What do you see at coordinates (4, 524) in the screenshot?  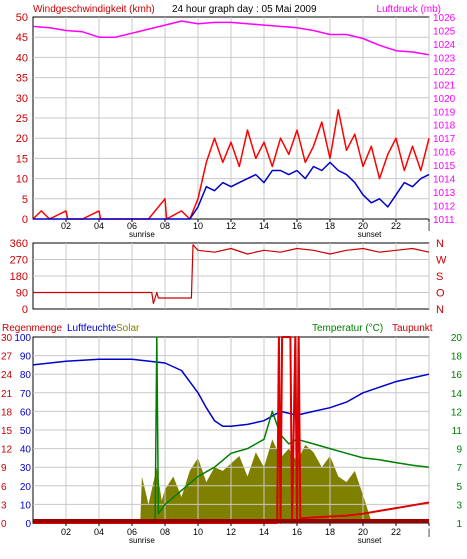 I see `rain-tick-label: 0` at bounding box center [4, 524].